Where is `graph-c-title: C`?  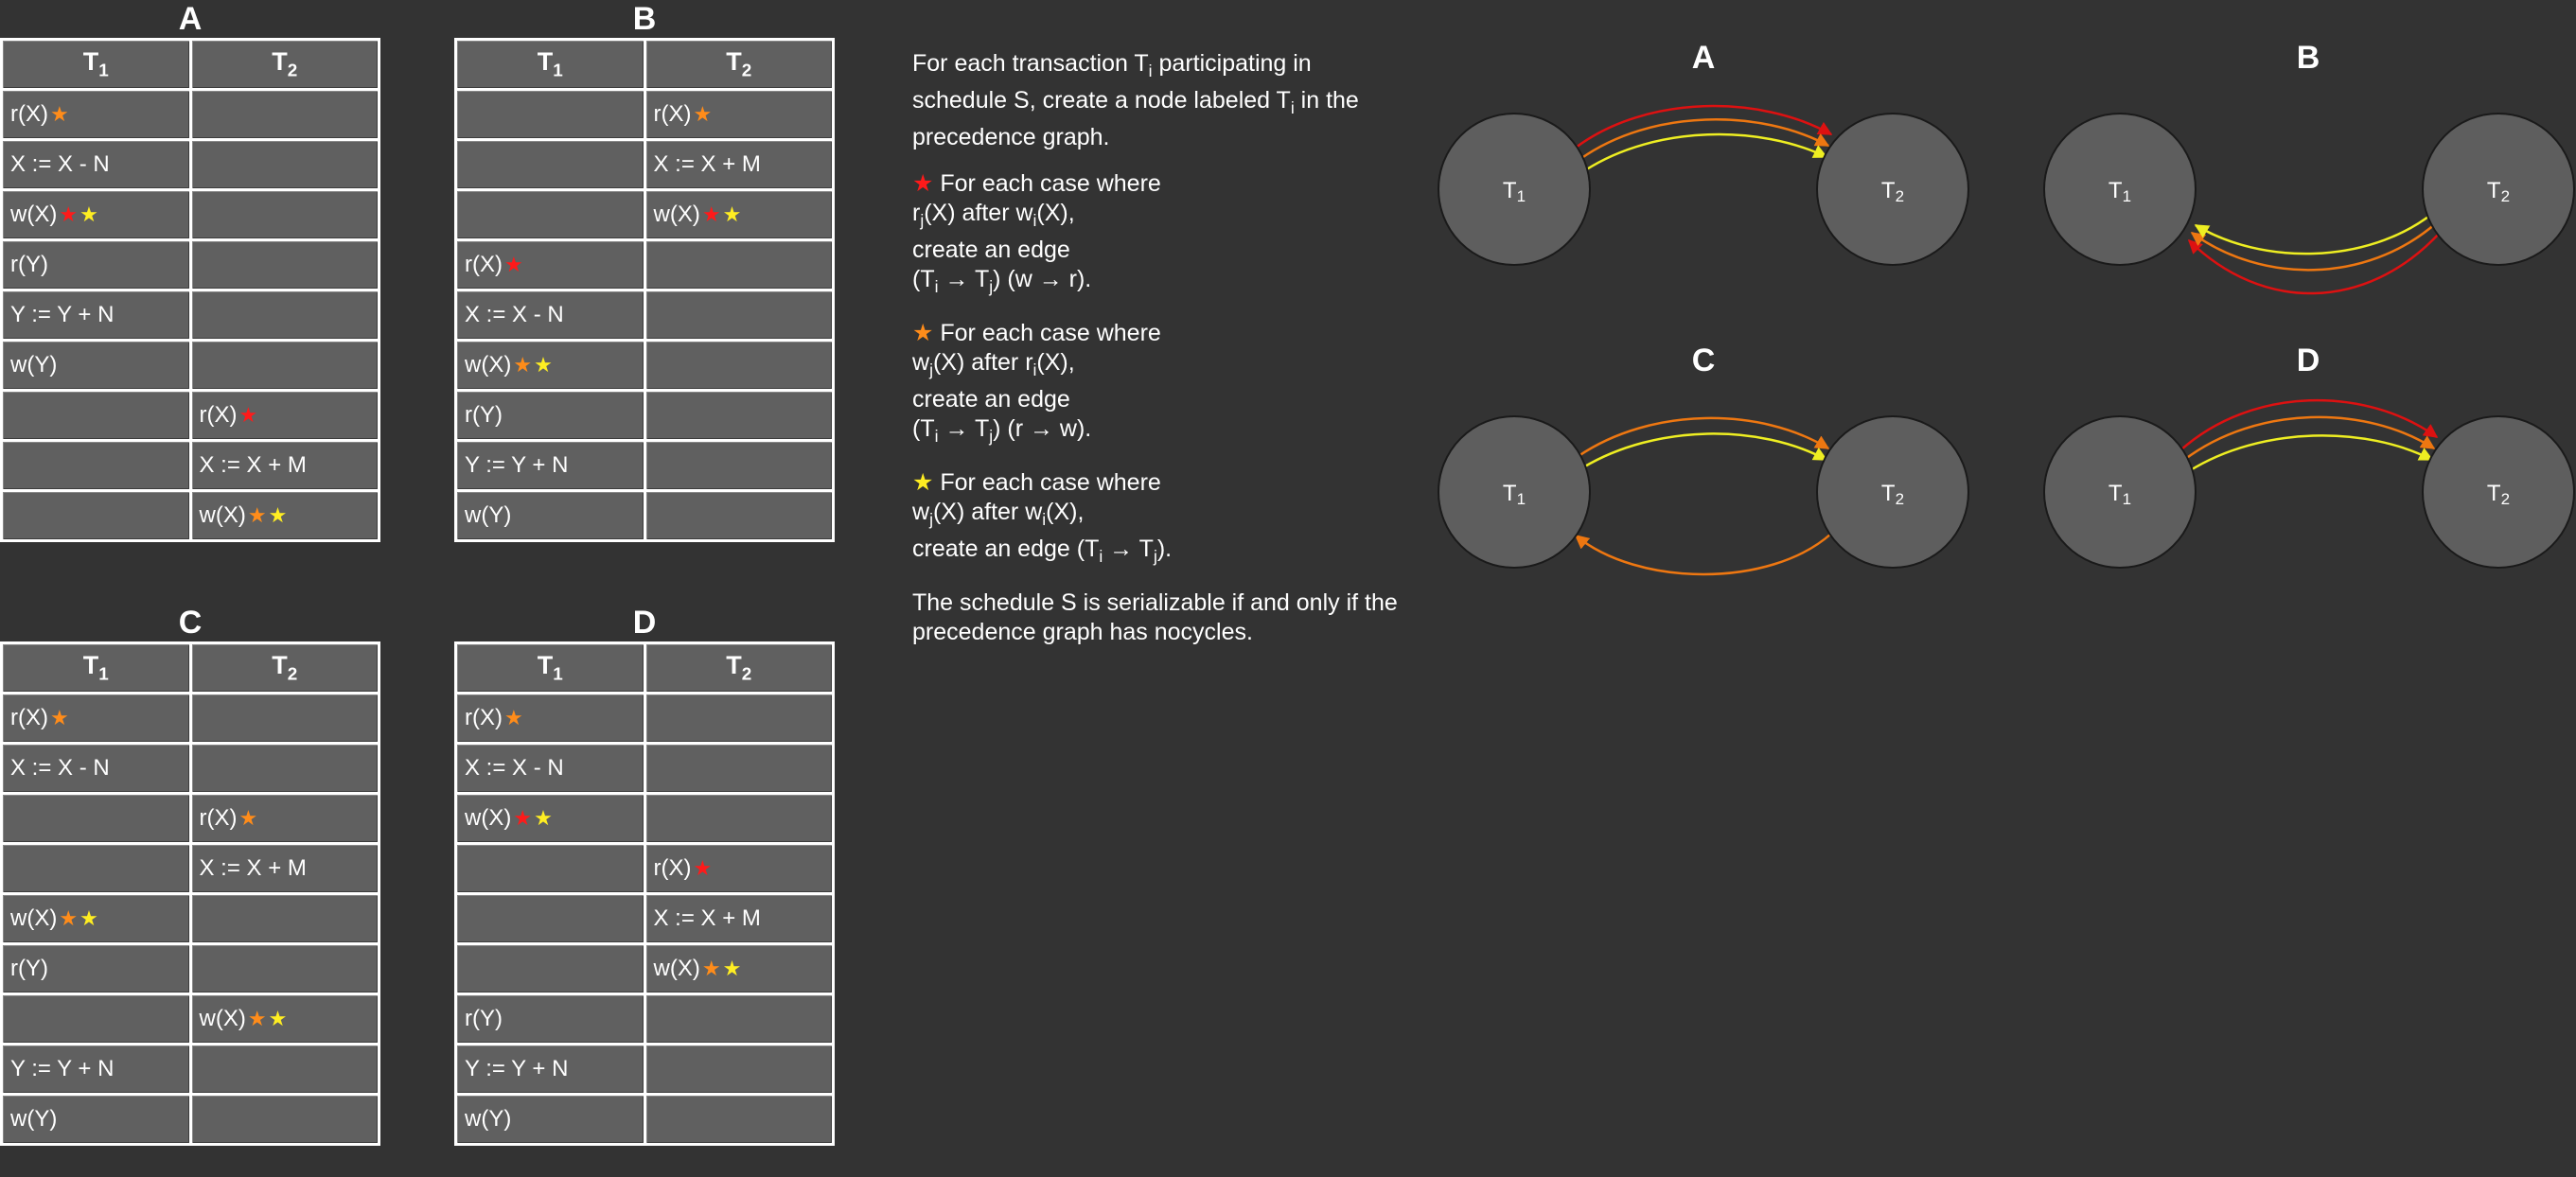
graph-c-title: C is located at coordinates (1704, 360).